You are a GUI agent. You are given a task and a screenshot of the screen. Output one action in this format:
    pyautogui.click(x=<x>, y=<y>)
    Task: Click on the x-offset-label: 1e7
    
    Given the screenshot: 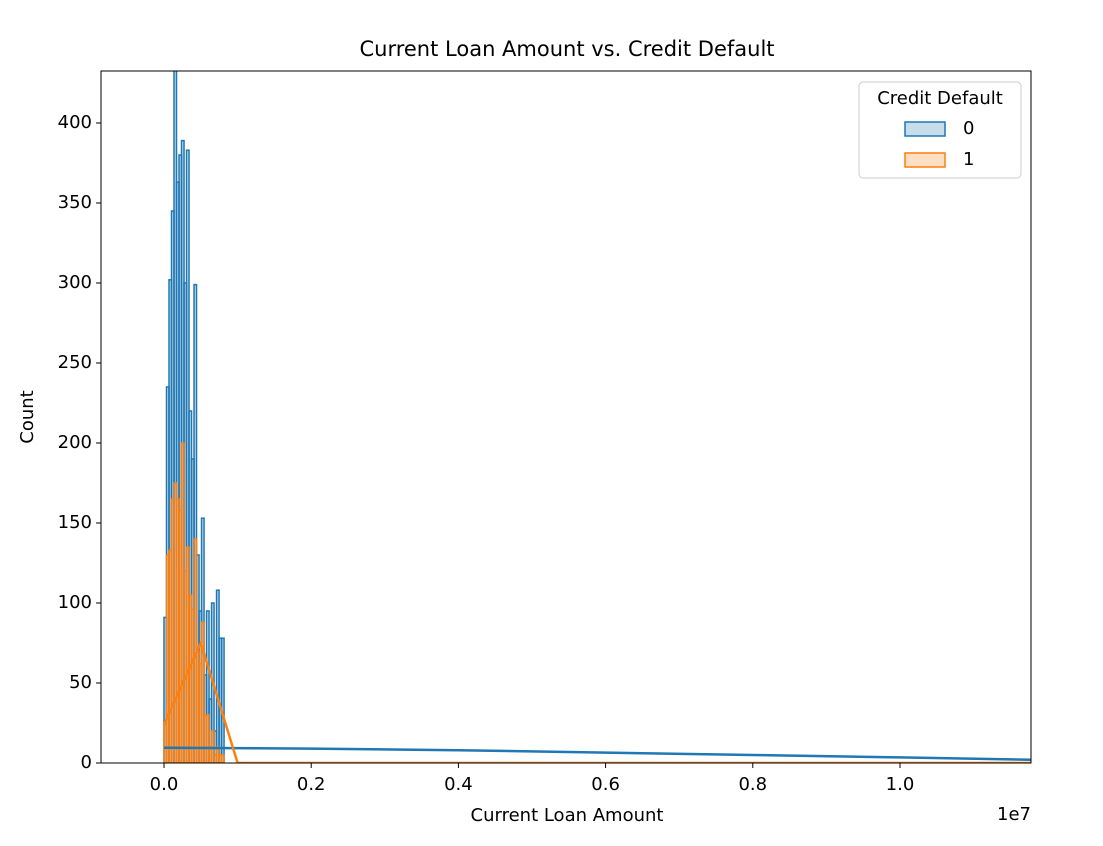 What is the action you would take?
    pyautogui.click(x=1014, y=814)
    